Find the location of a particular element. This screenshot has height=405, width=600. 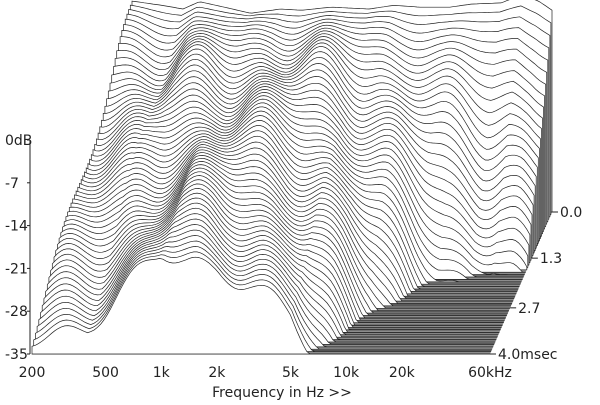

z-tick-label: 1.3 is located at coordinates (551, 259).